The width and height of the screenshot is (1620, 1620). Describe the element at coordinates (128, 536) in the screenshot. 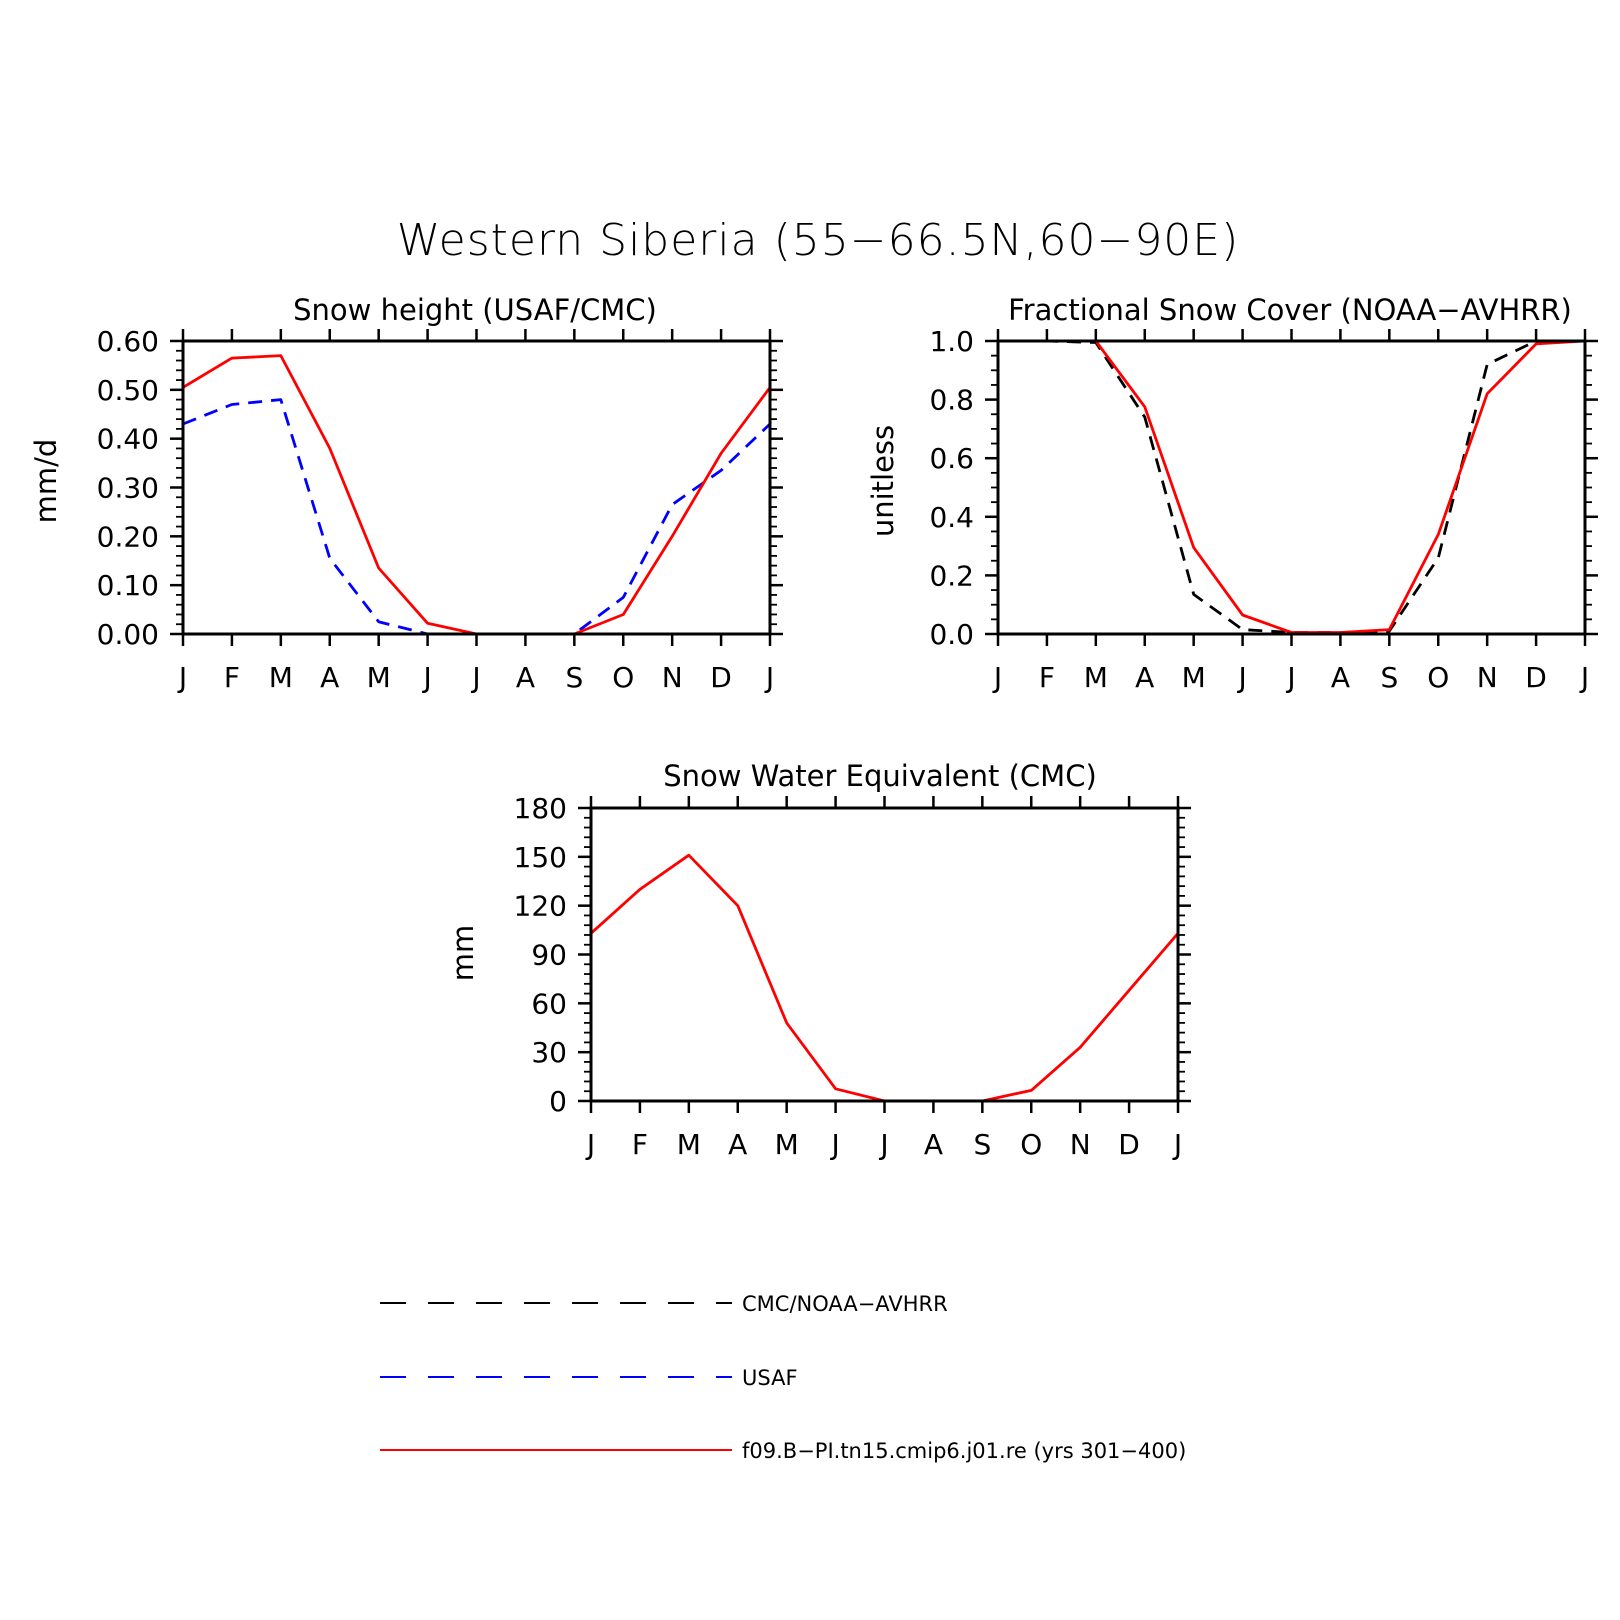

I see `snow-height-ytick-label: 0.20` at that location.